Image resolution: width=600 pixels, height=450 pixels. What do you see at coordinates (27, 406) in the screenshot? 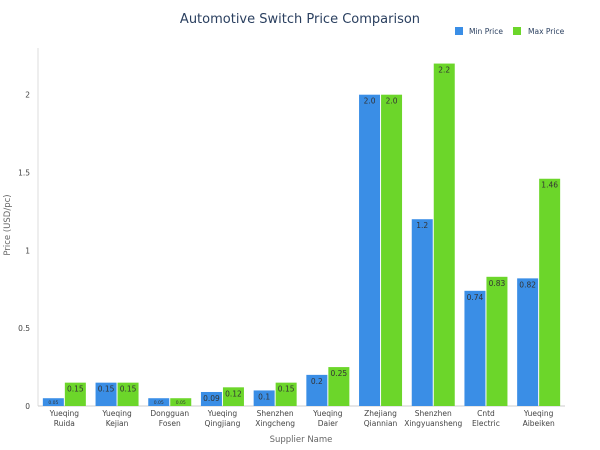
I see `y-tick-label: 0` at bounding box center [27, 406].